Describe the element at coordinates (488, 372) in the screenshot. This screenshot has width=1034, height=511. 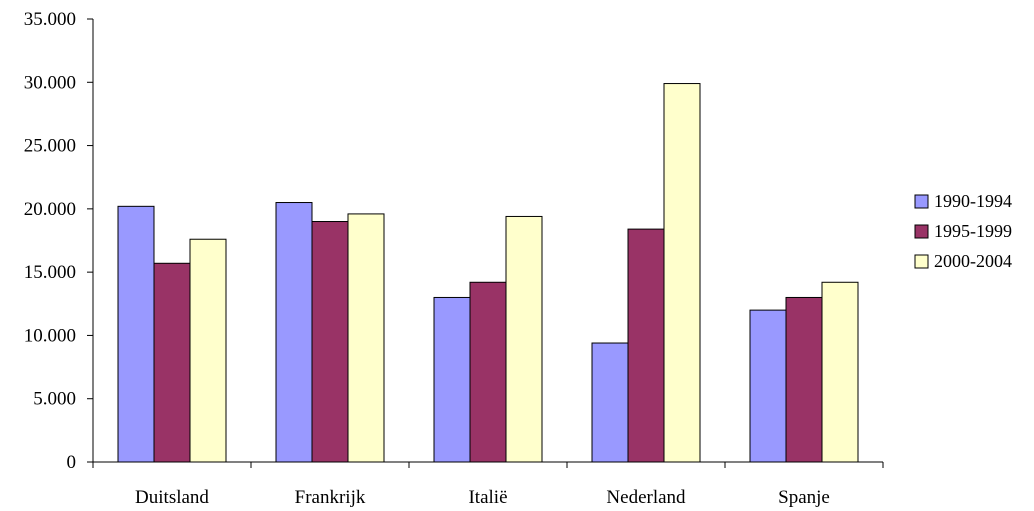
I see `bar-1995-1999-Italië` at that location.